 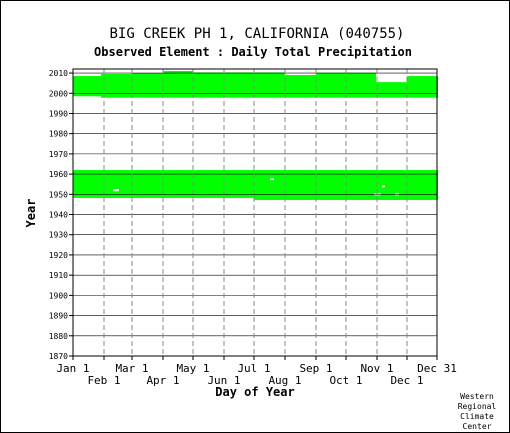 I want to click on x-tick-label: Oct 1, so click(x=345, y=380).